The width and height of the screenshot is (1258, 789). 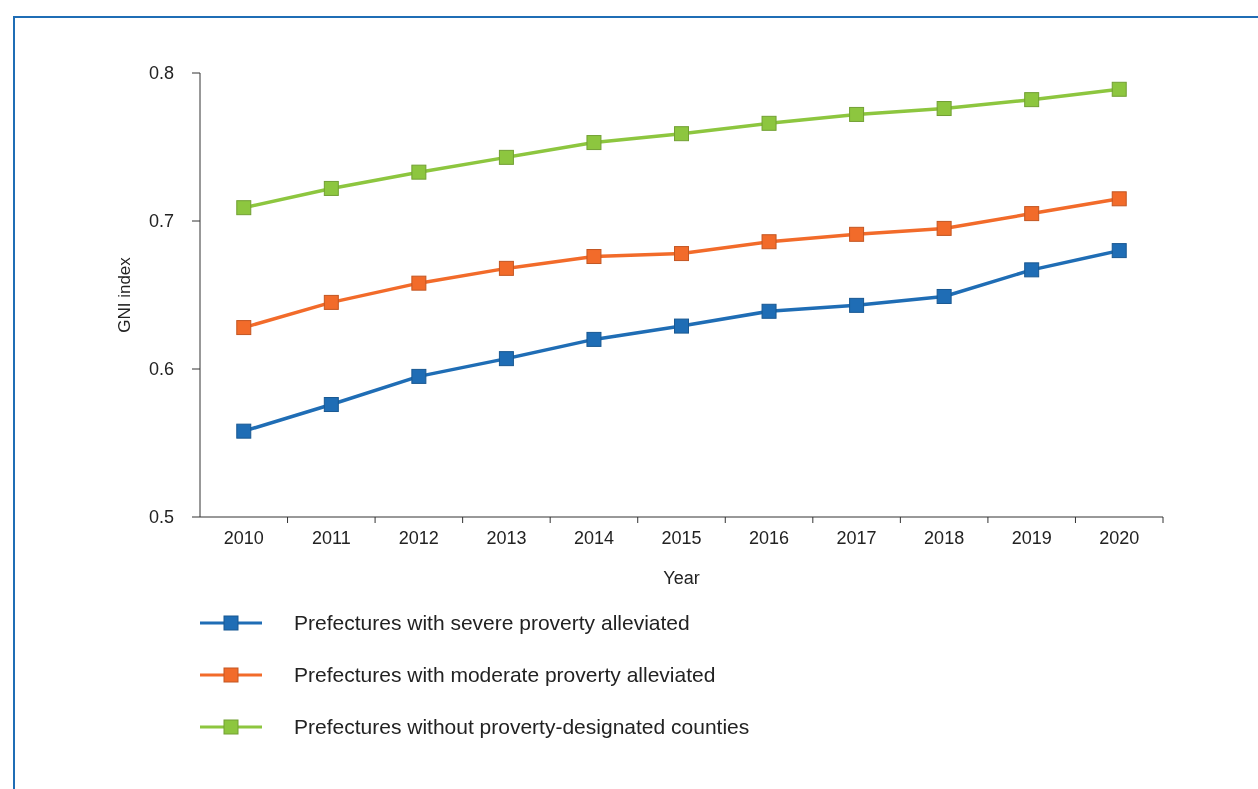 What do you see at coordinates (506, 538) in the screenshot?
I see `x-tick-label: 2013` at bounding box center [506, 538].